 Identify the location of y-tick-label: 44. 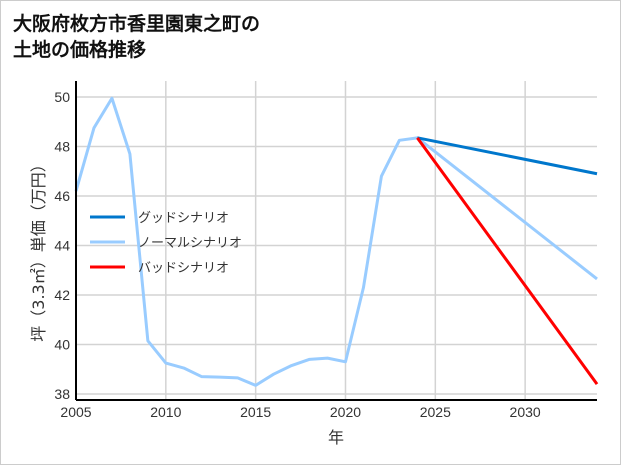
(62, 246).